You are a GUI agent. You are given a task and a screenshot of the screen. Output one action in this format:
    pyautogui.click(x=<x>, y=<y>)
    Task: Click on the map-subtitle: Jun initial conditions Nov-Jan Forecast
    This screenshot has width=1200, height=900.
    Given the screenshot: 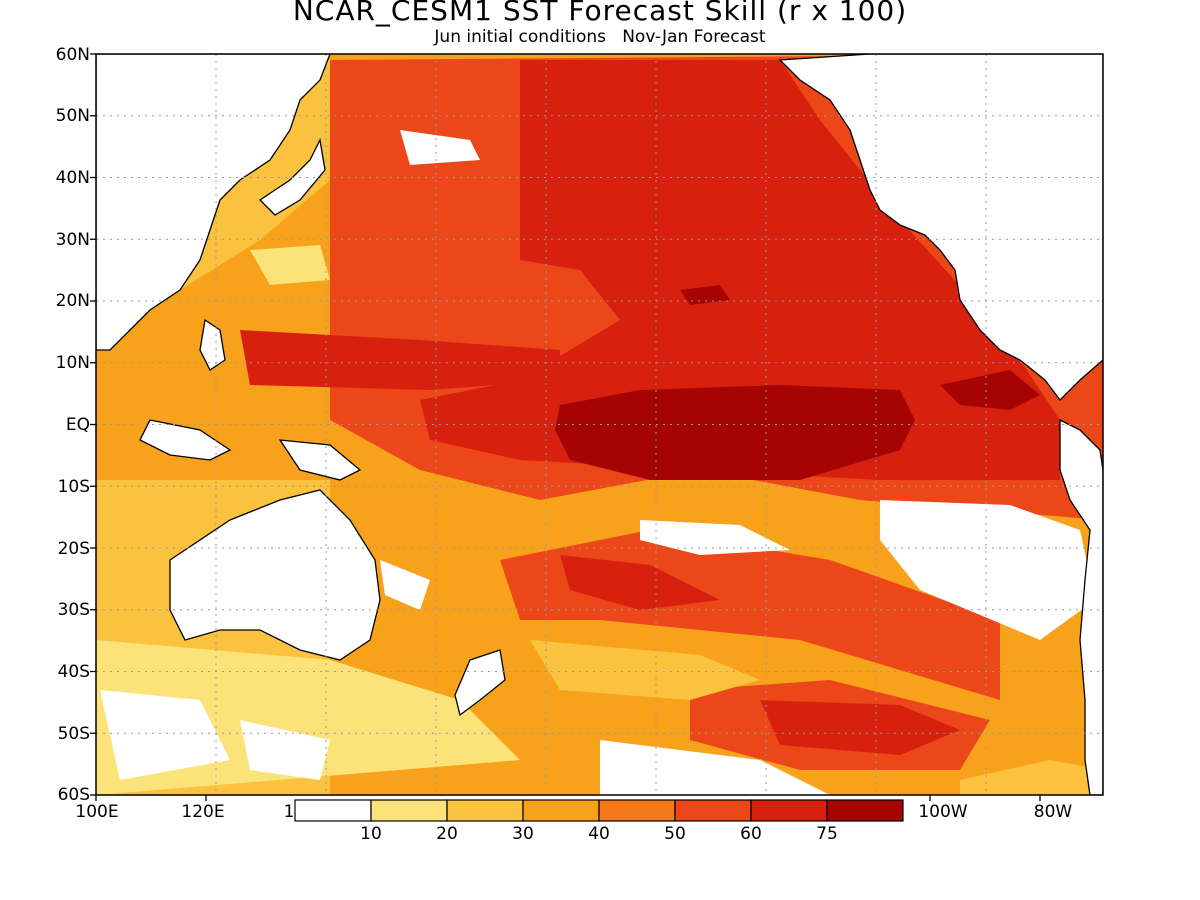 What is the action you would take?
    pyautogui.click(x=600, y=37)
    